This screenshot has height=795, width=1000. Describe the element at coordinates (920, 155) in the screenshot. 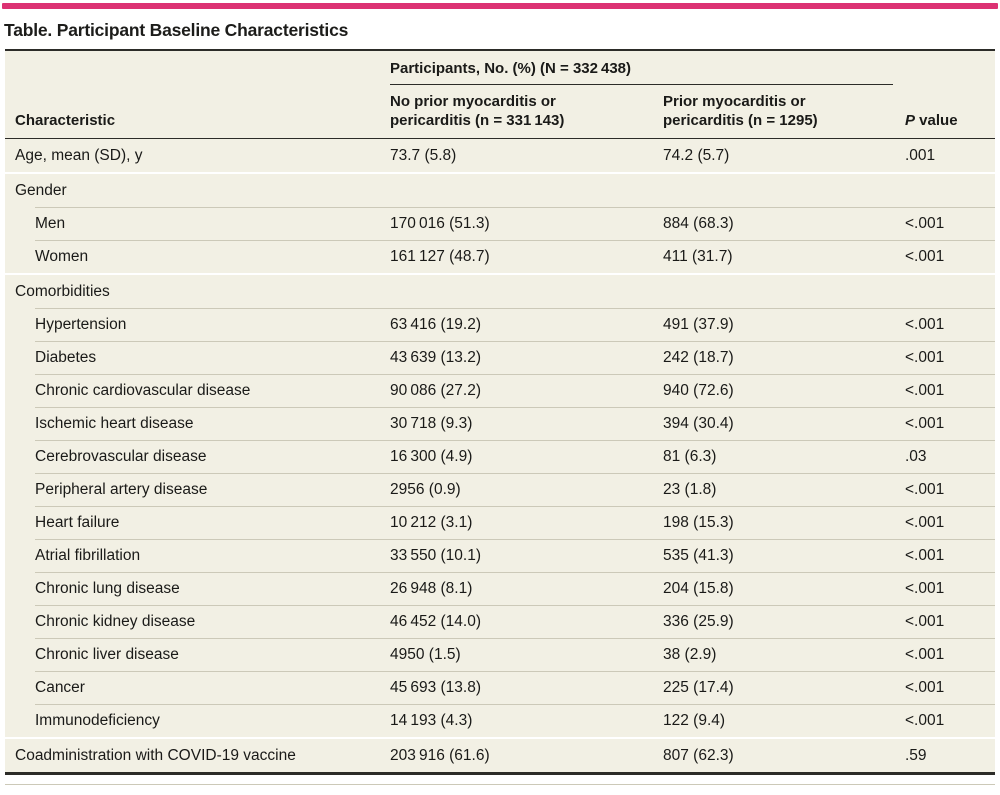

I see `row-p-value: .001` at that location.